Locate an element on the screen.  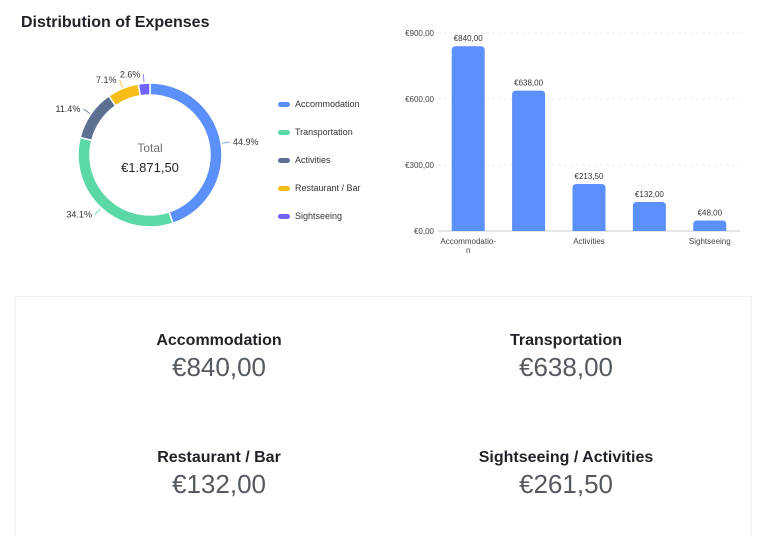
legend-label: Sightseeing is located at coordinates (319, 216).